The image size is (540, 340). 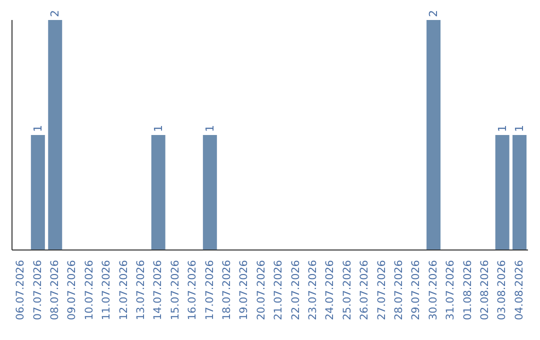 What do you see at coordinates (227, 290) in the screenshot?
I see `x-tick-label: 18.07.2026` at bounding box center [227, 290].